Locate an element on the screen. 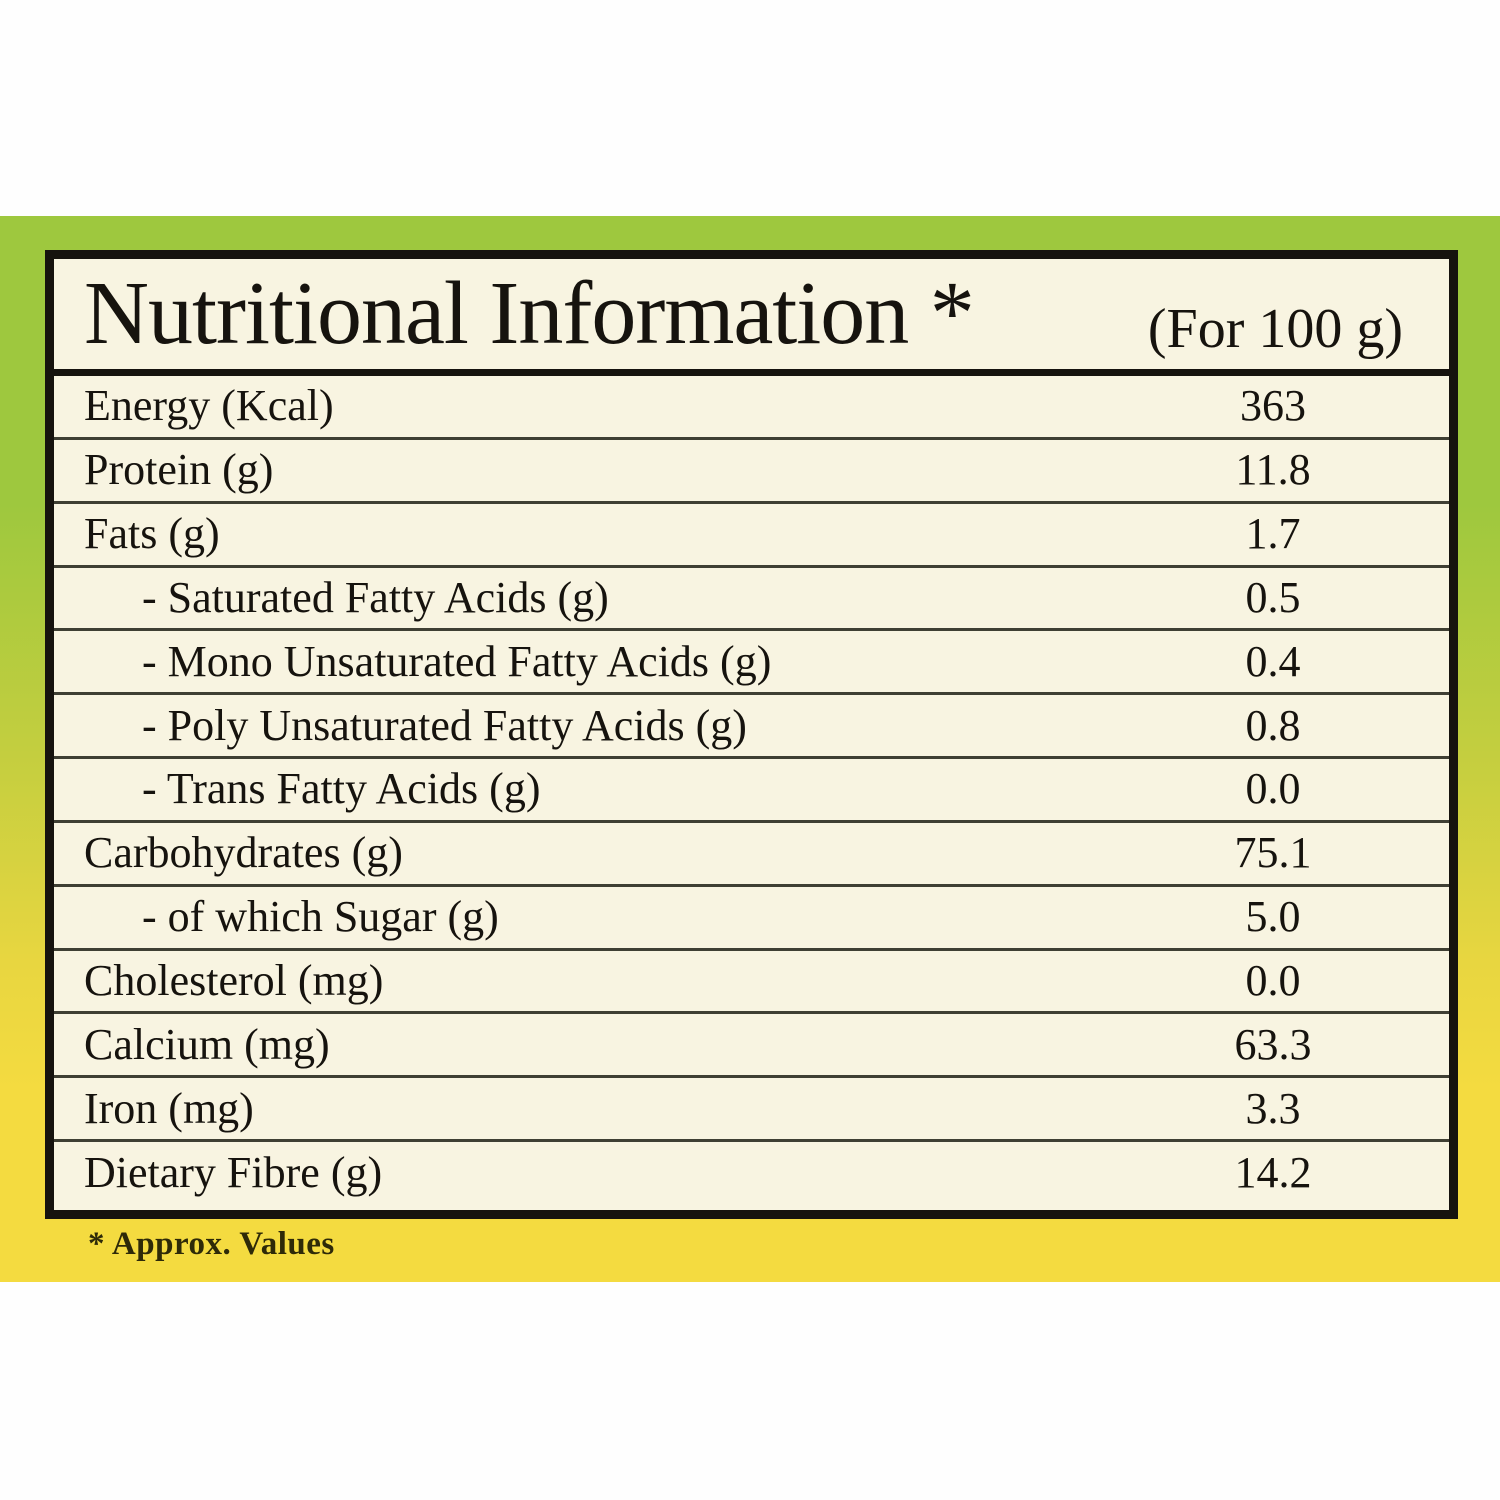 The image size is (1500, 1500). table-row: Cholesterol (mg) 0.0 is located at coordinates (751, 979).